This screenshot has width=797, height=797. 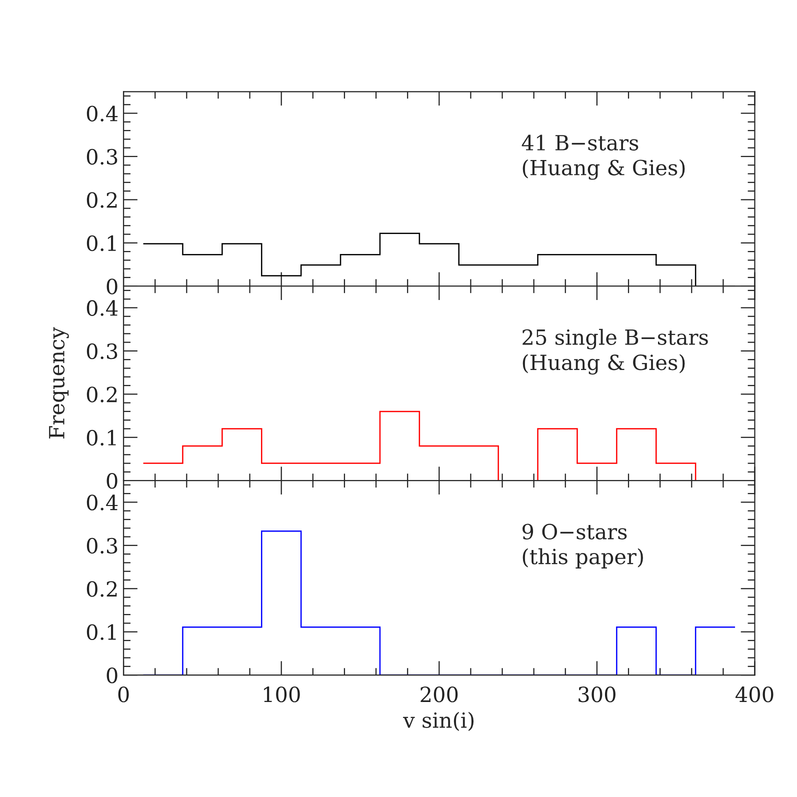 I want to click on x-tick-label: 100, so click(x=282, y=694).